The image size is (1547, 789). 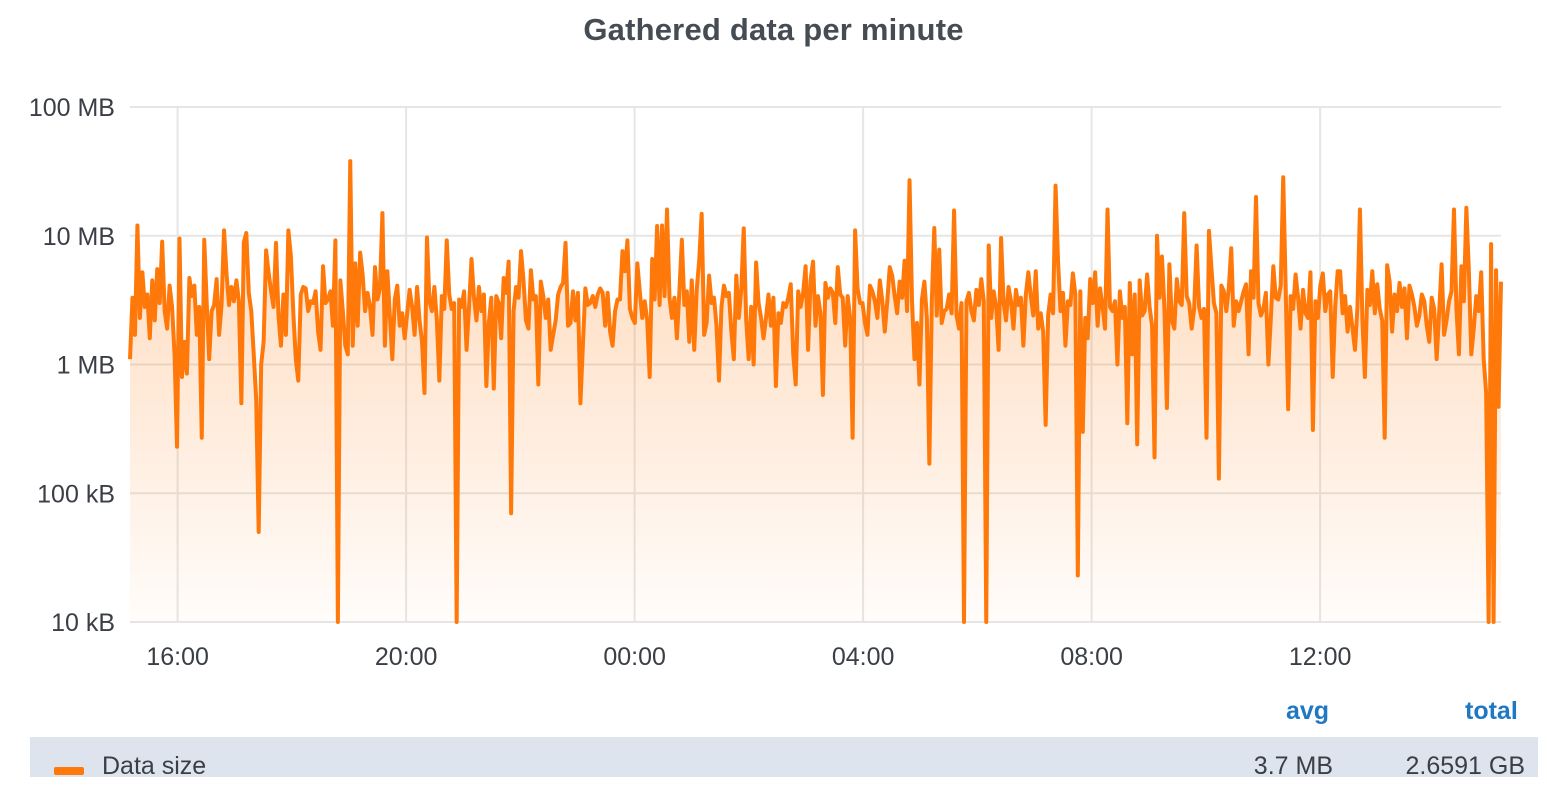 What do you see at coordinates (634, 657) in the screenshot?
I see `x-tick-label: 00:00` at bounding box center [634, 657].